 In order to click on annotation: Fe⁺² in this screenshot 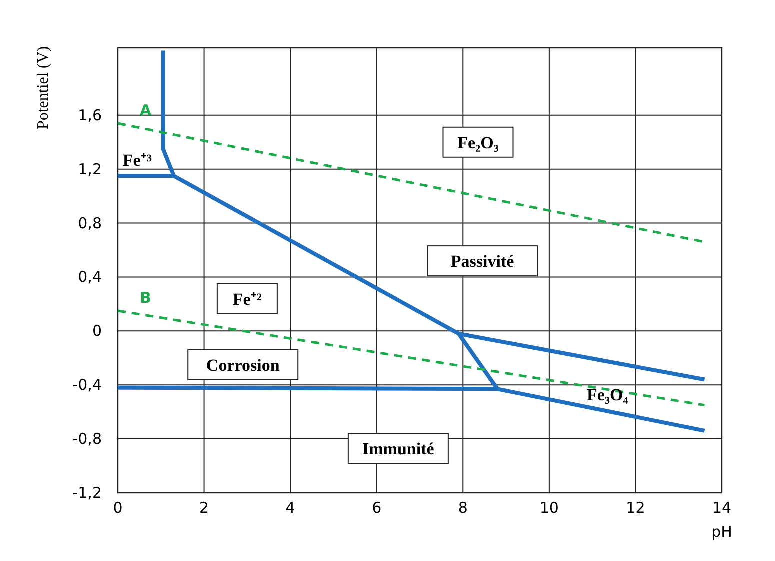, I will do `click(247, 299)`.